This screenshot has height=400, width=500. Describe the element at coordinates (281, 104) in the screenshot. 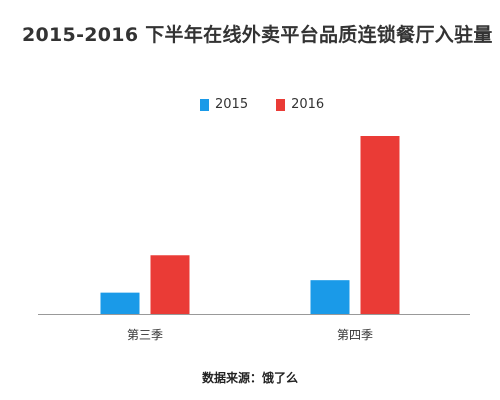

I see `legend-swatch-2016` at that location.